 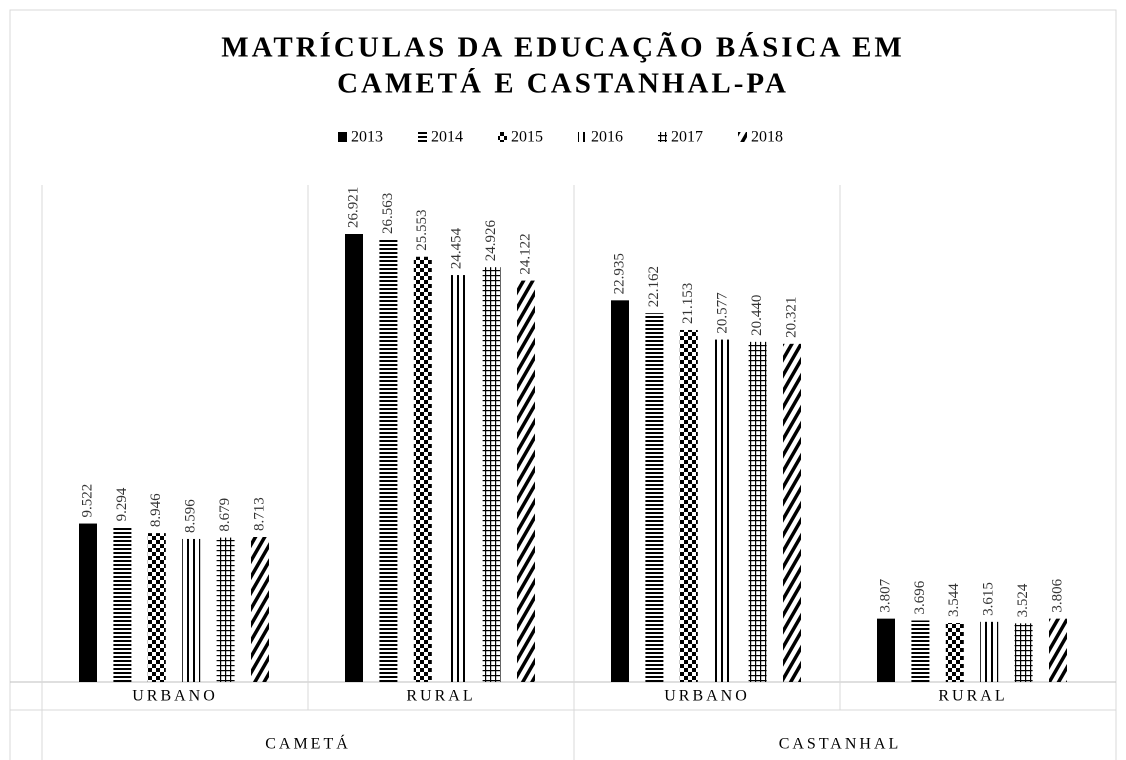 What do you see at coordinates (563, 47) in the screenshot?
I see `chart-title: MATRÍCULAS DA EDUCAÇÃO BÁSICA EM` at bounding box center [563, 47].